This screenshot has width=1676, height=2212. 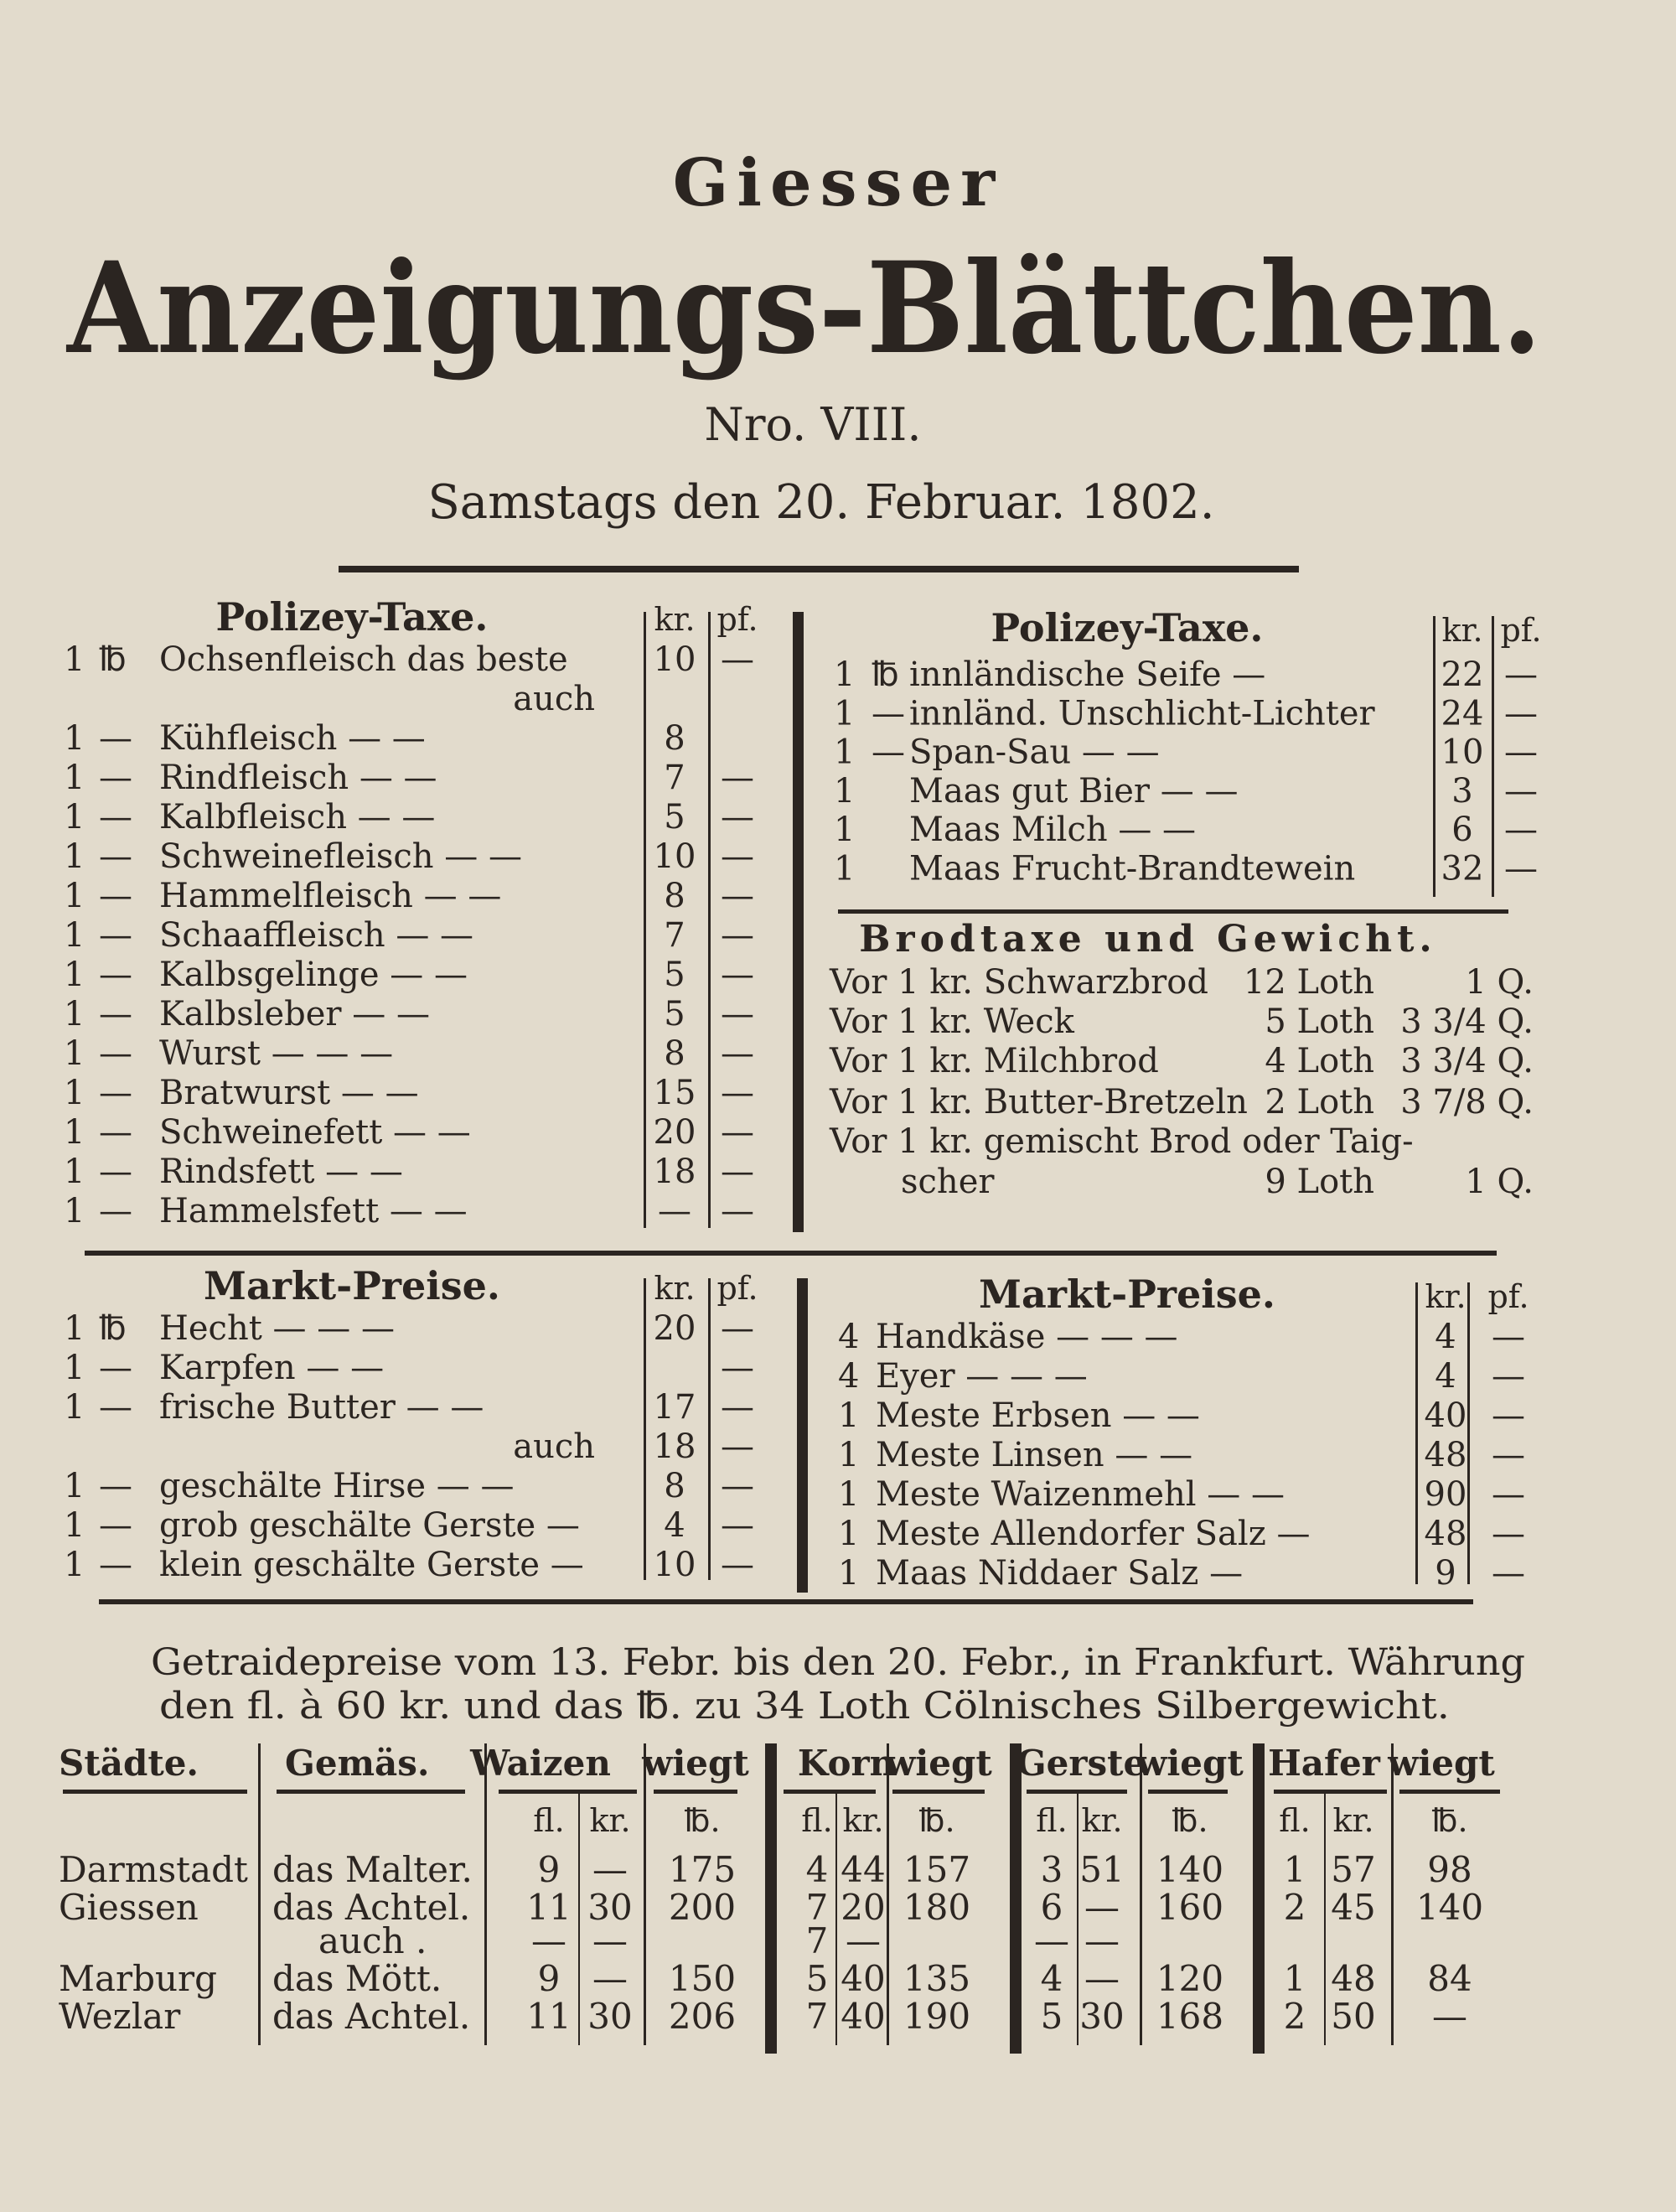 What do you see at coordinates (352, 617) in the screenshot?
I see `section-header: Polizey-Taxe.` at bounding box center [352, 617].